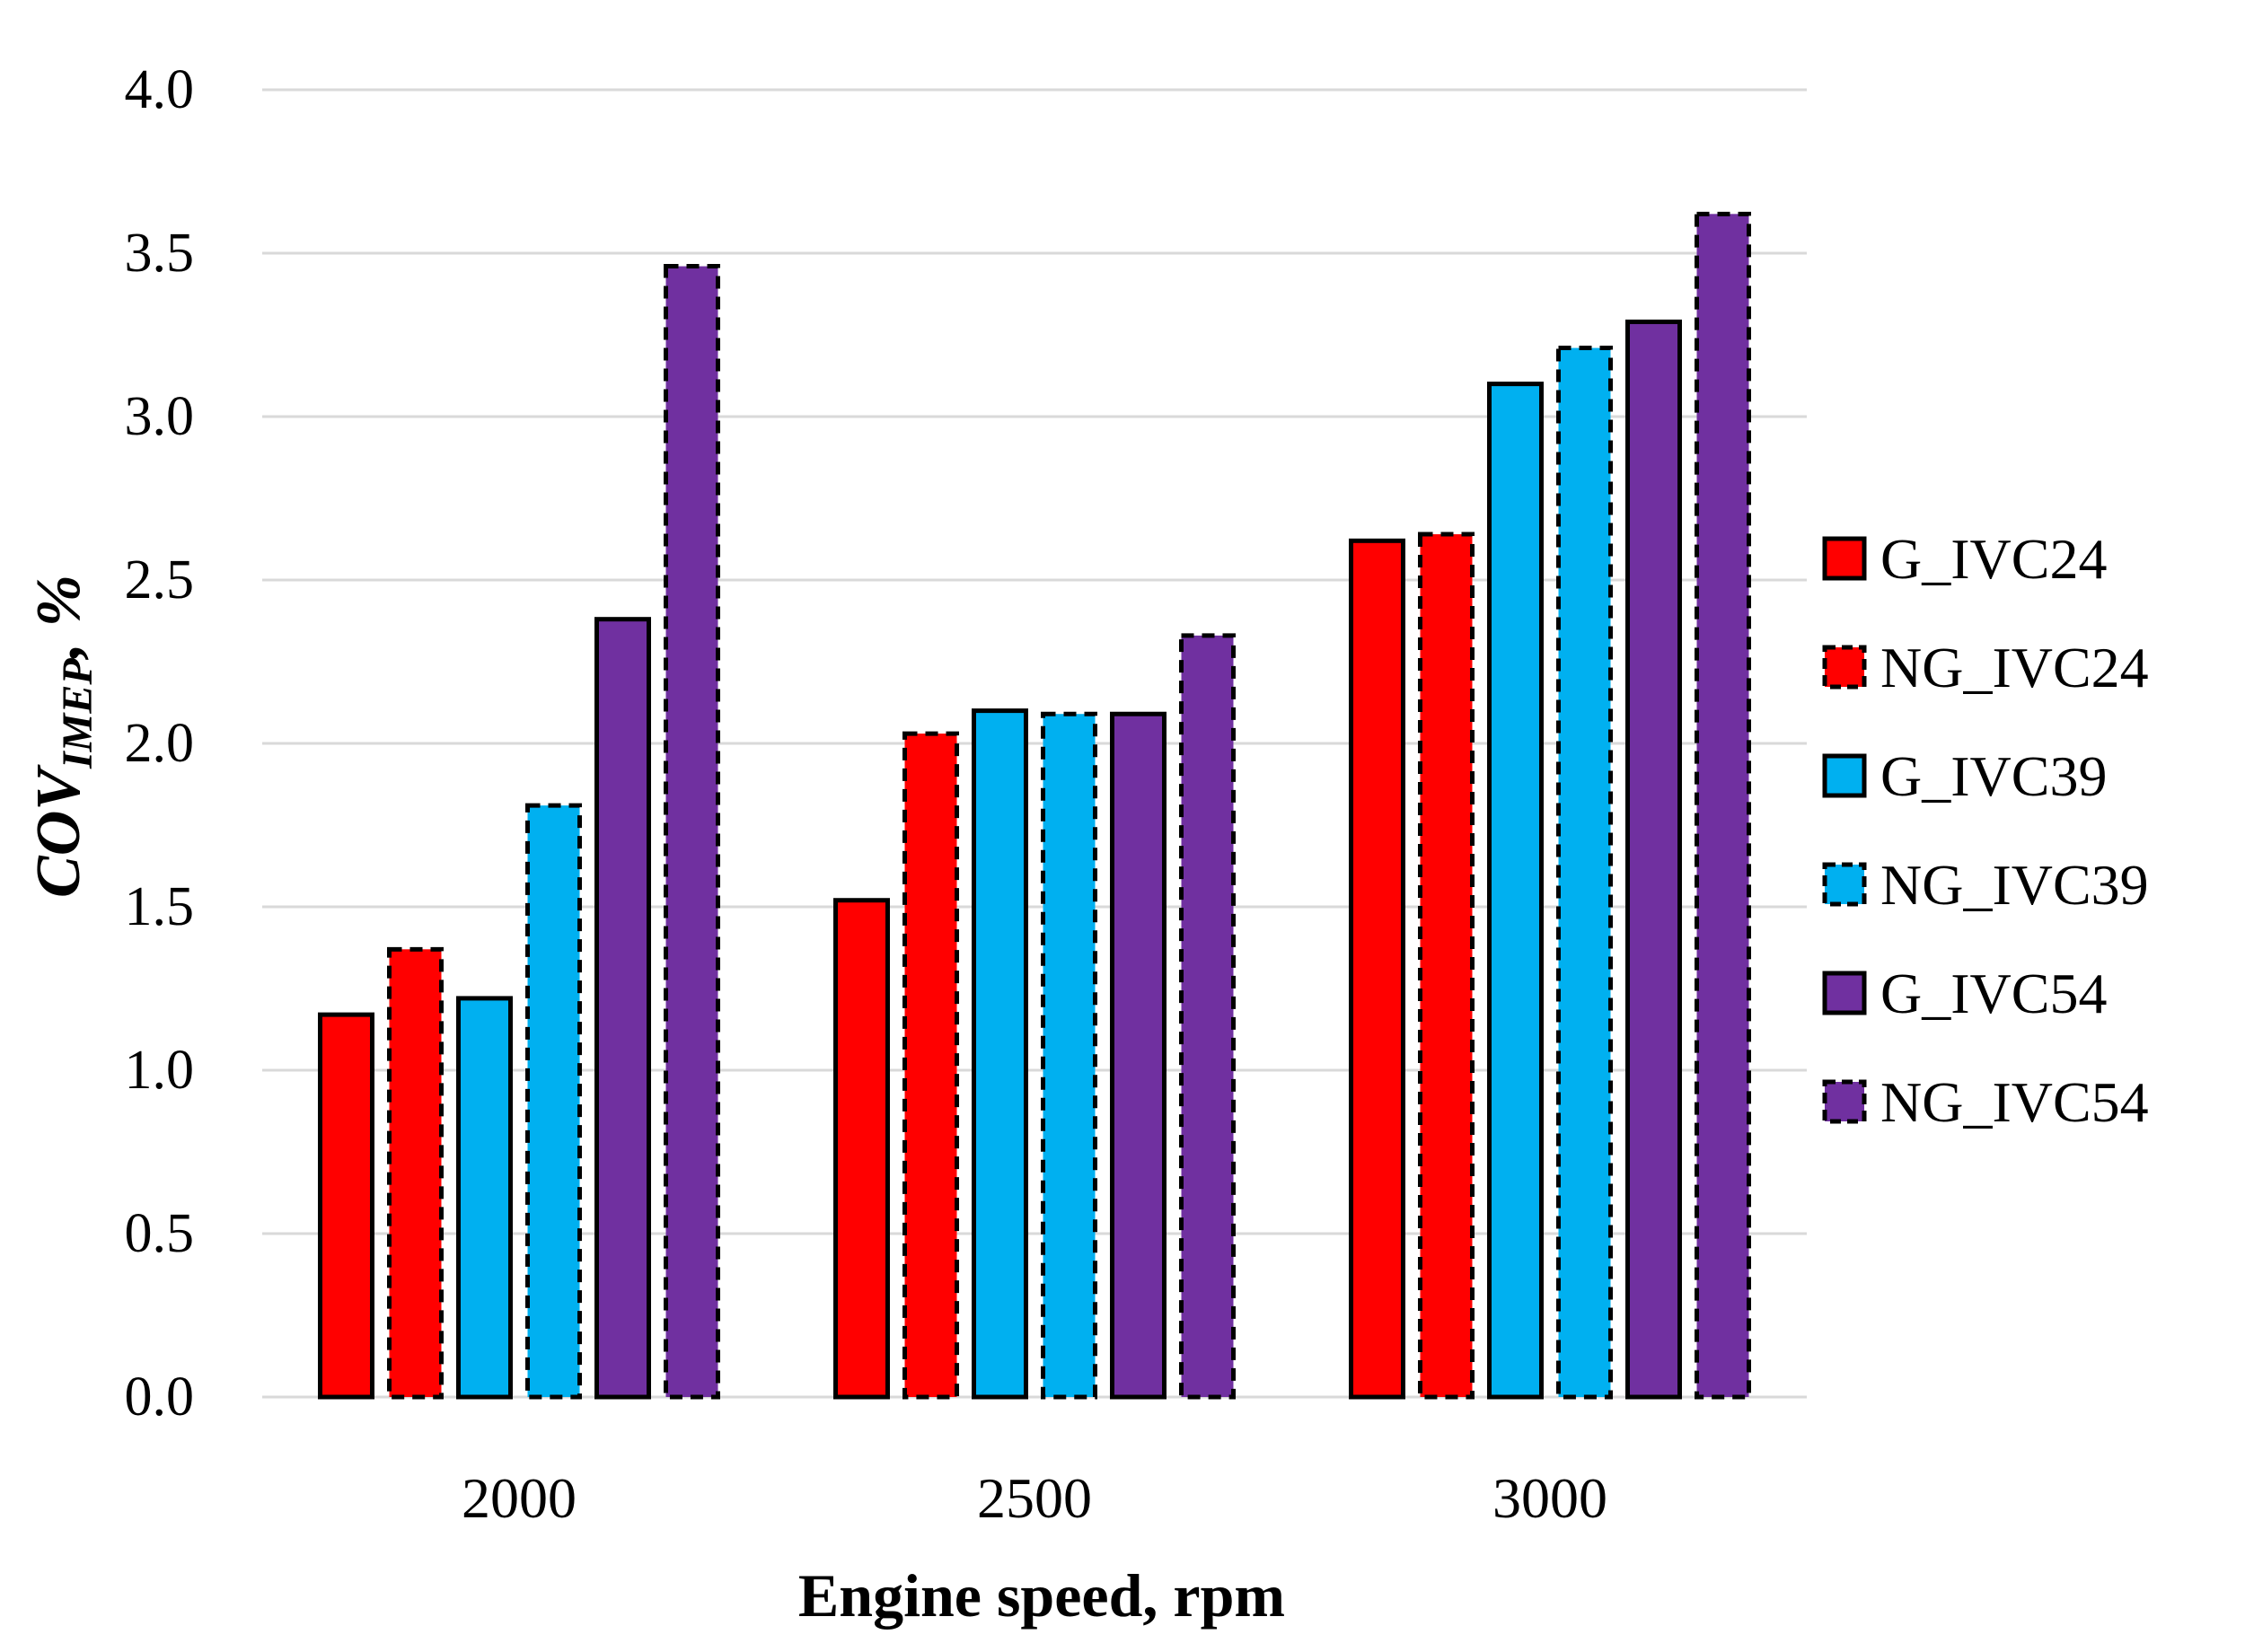 This screenshot has width=2245, height=1652. What do you see at coordinates (160, 1397) in the screenshot?
I see `y-tick-label: 0.0` at bounding box center [160, 1397].